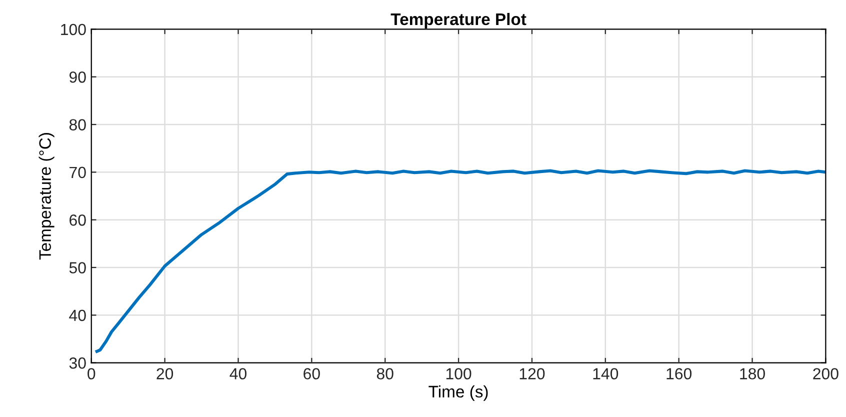 Image resolution: width=846 pixels, height=417 pixels. I want to click on y-tick-label: 90, so click(77, 77).